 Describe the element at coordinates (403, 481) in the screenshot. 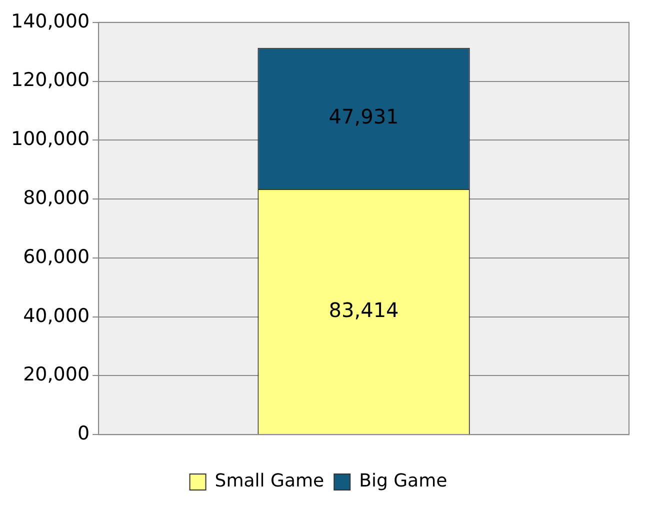

I see `legend-label: Big Game` at that location.